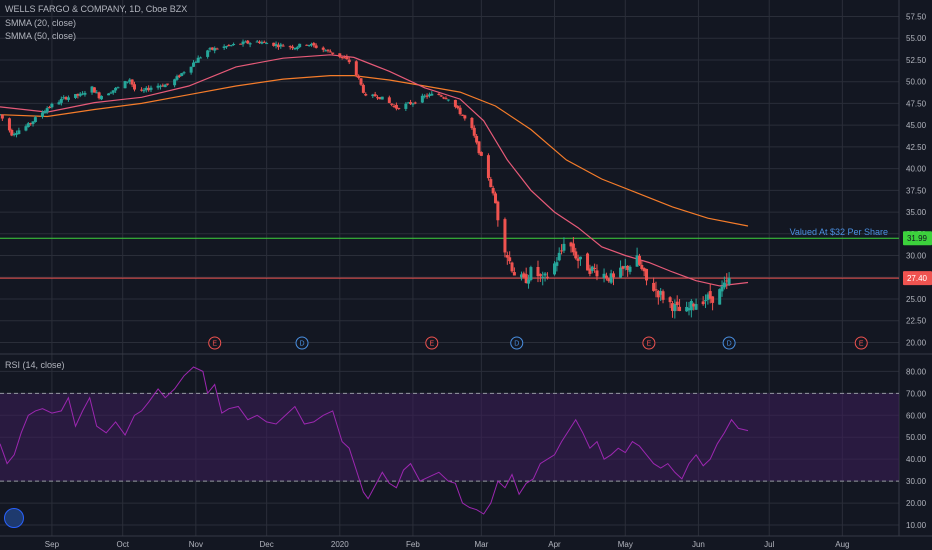  I want to click on time-tick-label: Oct, so click(122, 544).